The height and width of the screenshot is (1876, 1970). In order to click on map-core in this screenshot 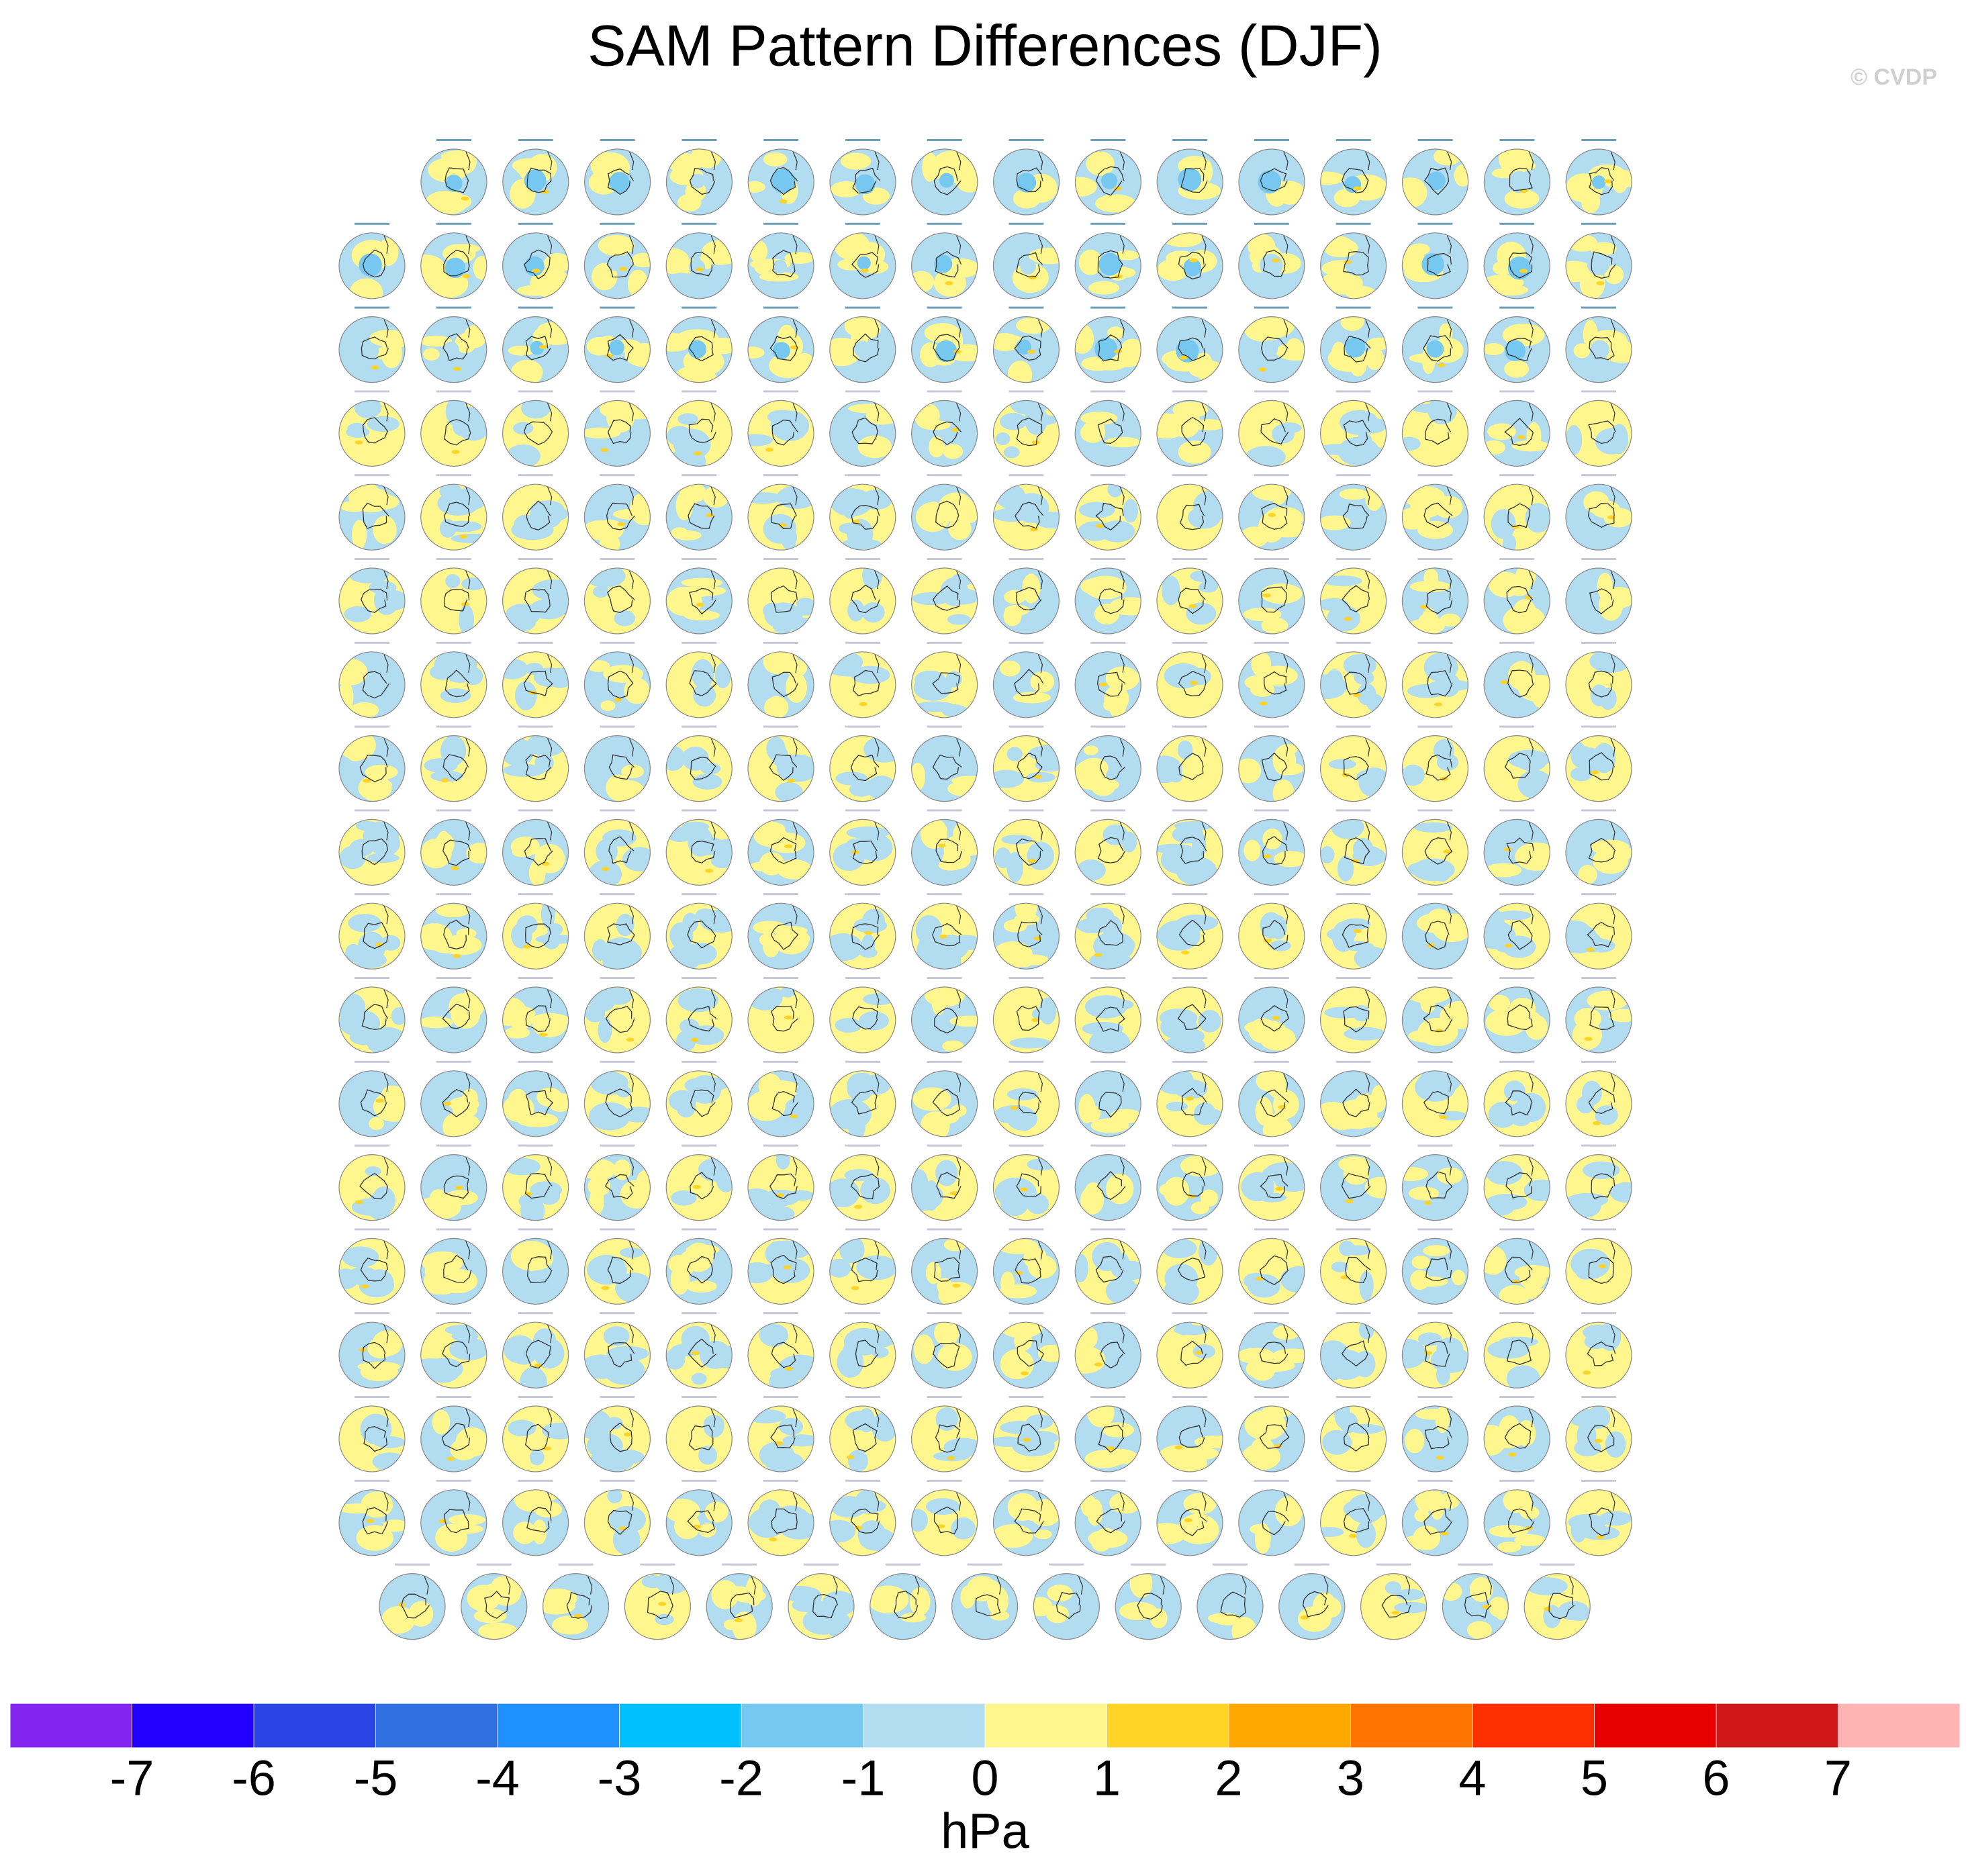, I will do `click(1109, 181)`.